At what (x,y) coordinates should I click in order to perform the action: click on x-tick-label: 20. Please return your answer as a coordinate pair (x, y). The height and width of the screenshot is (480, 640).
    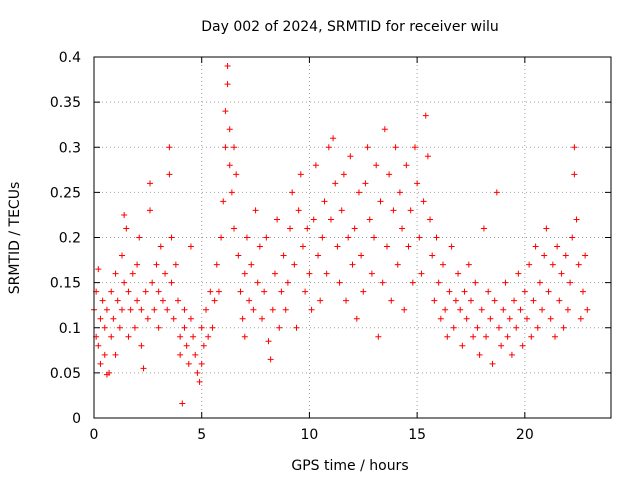
    Looking at the image, I should click on (525, 435).